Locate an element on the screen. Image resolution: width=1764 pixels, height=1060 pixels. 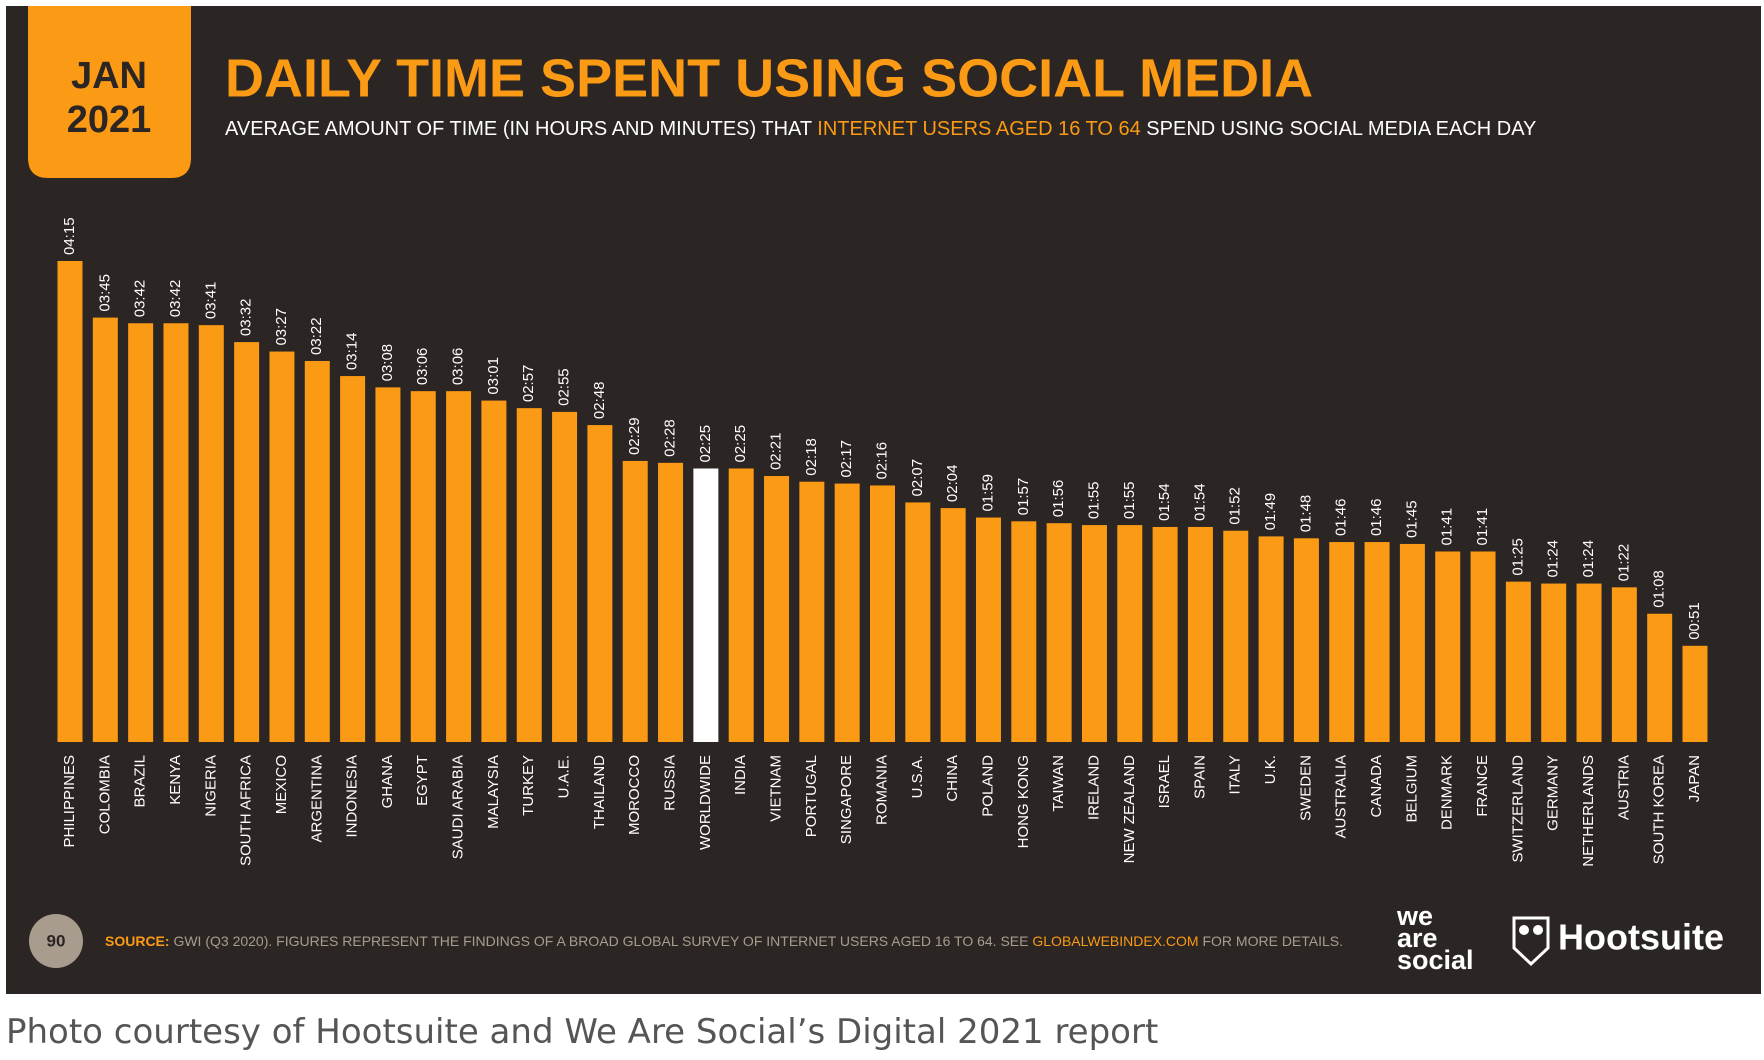
value-label: 01:57 is located at coordinates (1023, 497).